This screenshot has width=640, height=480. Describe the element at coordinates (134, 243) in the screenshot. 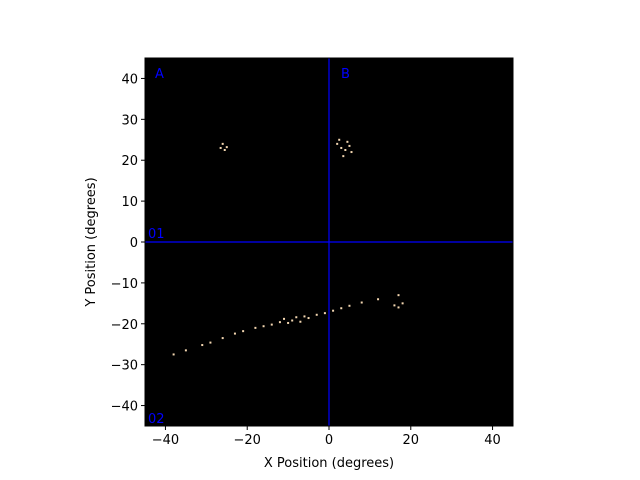

I see `y-tick-label: 0` at that location.